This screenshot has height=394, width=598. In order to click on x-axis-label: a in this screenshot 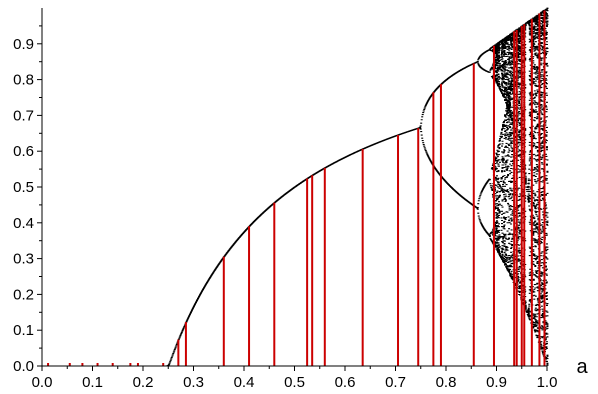, I will do `click(582, 367)`.